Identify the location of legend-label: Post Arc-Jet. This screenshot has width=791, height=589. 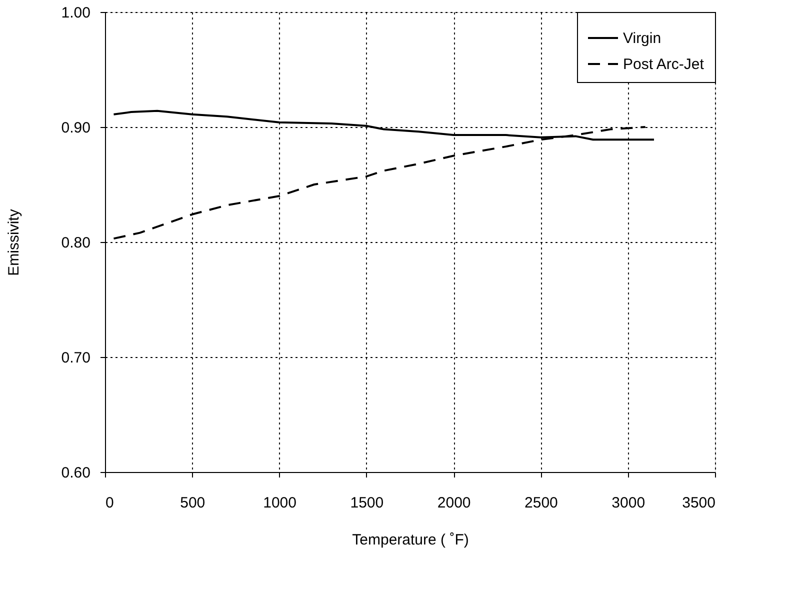
(664, 64).